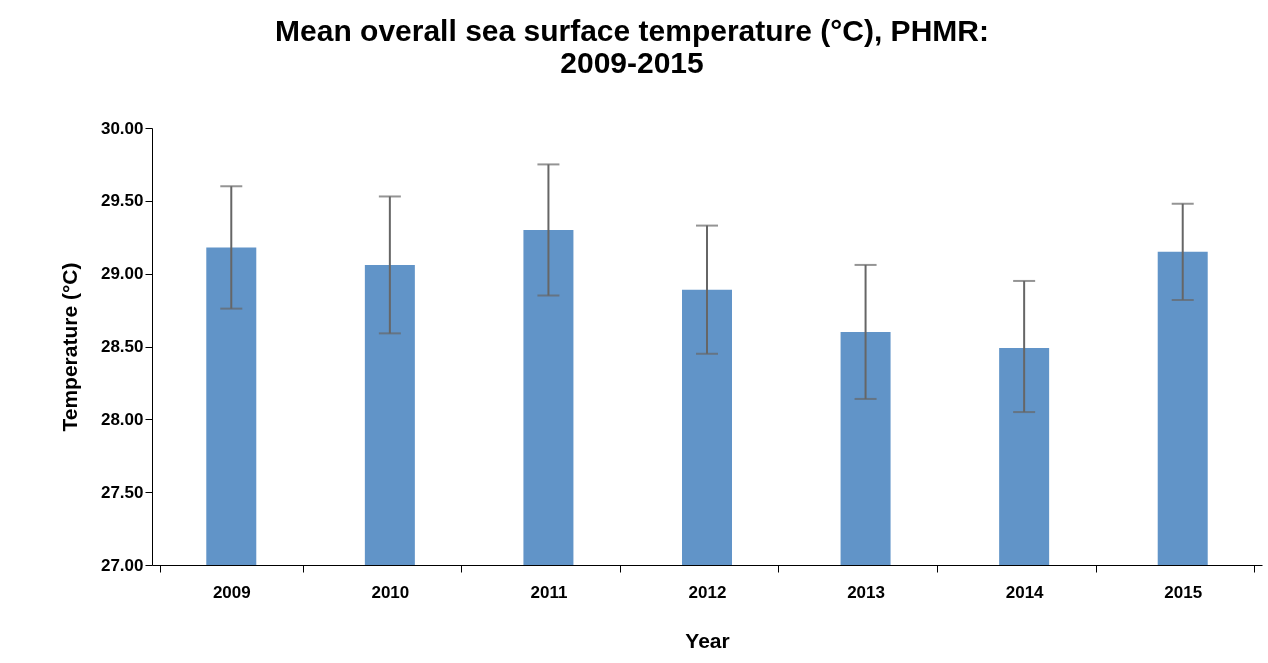  What do you see at coordinates (122, 419) in the screenshot?
I see `y-tick-label: 28.00` at bounding box center [122, 419].